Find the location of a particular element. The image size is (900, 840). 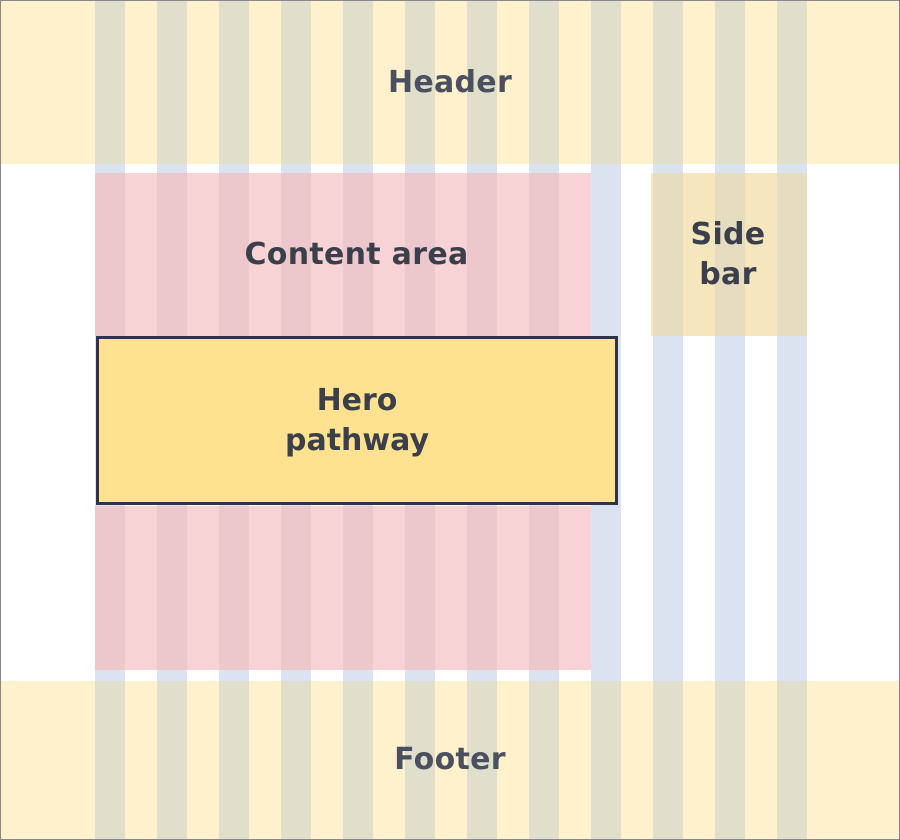

sidebar-label-line2: bar is located at coordinates (728, 274).